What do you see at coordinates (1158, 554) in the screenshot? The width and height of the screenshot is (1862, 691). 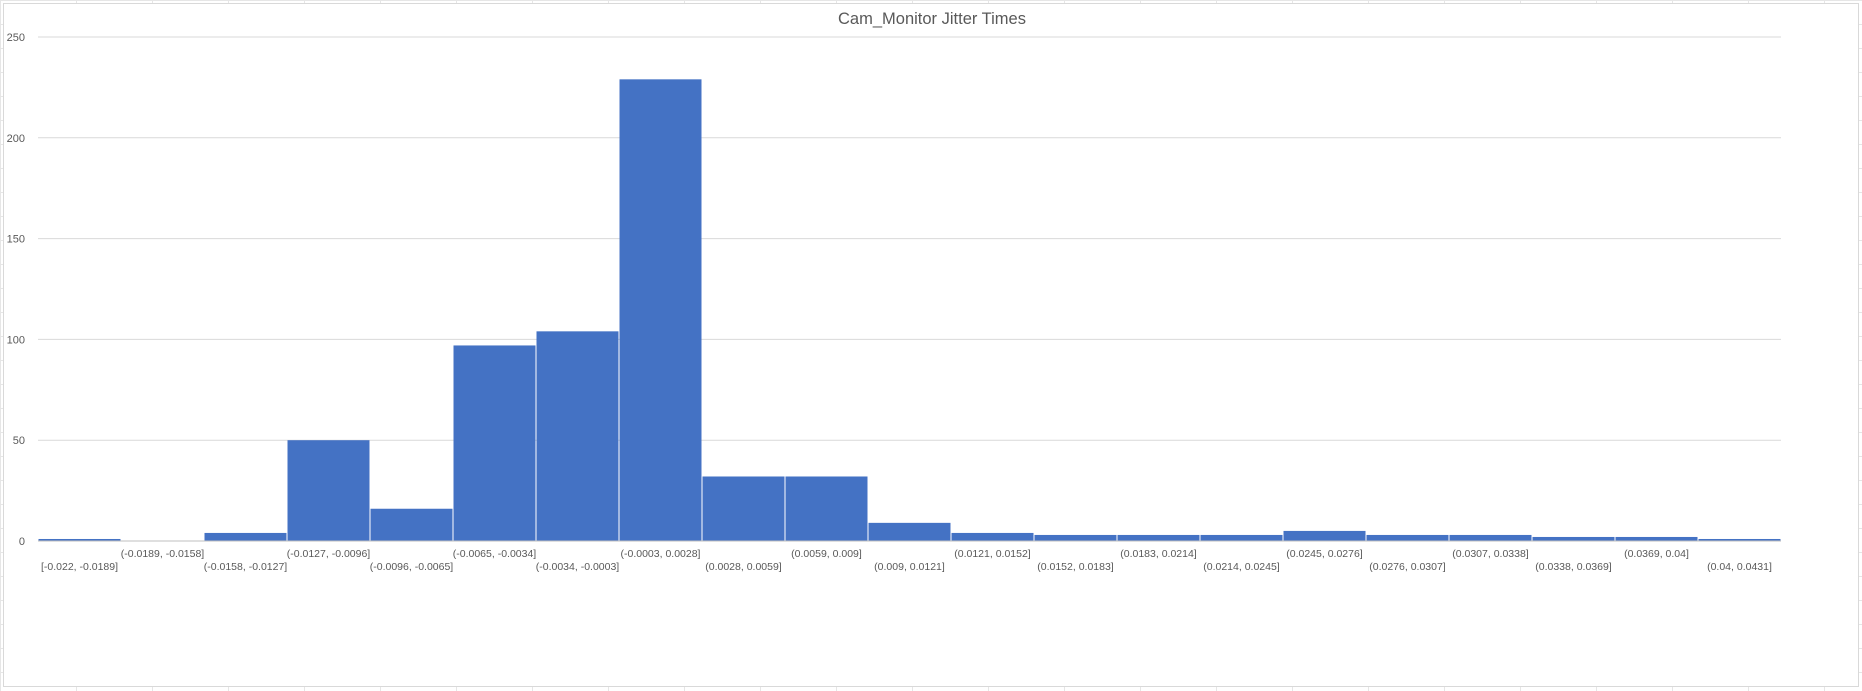 I see `x-category-label: (0.0183, 0.0214]` at bounding box center [1158, 554].